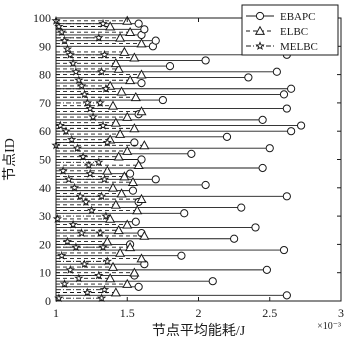 The image size is (346, 344). What do you see at coordinates (45, 188) in the screenshot?
I see `y-tick-label: 40` at bounding box center [45, 188].